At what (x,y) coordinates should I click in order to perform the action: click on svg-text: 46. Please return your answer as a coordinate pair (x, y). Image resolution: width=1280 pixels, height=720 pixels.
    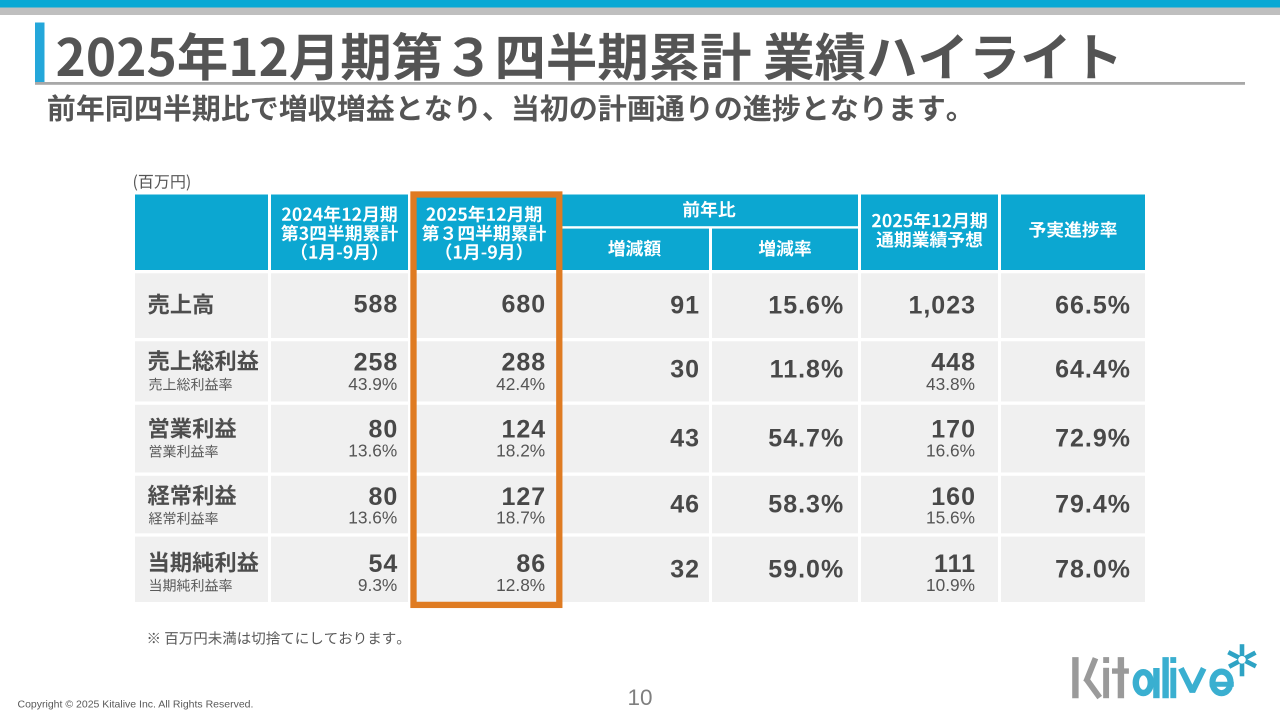
    Looking at the image, I should click on (685, 505).